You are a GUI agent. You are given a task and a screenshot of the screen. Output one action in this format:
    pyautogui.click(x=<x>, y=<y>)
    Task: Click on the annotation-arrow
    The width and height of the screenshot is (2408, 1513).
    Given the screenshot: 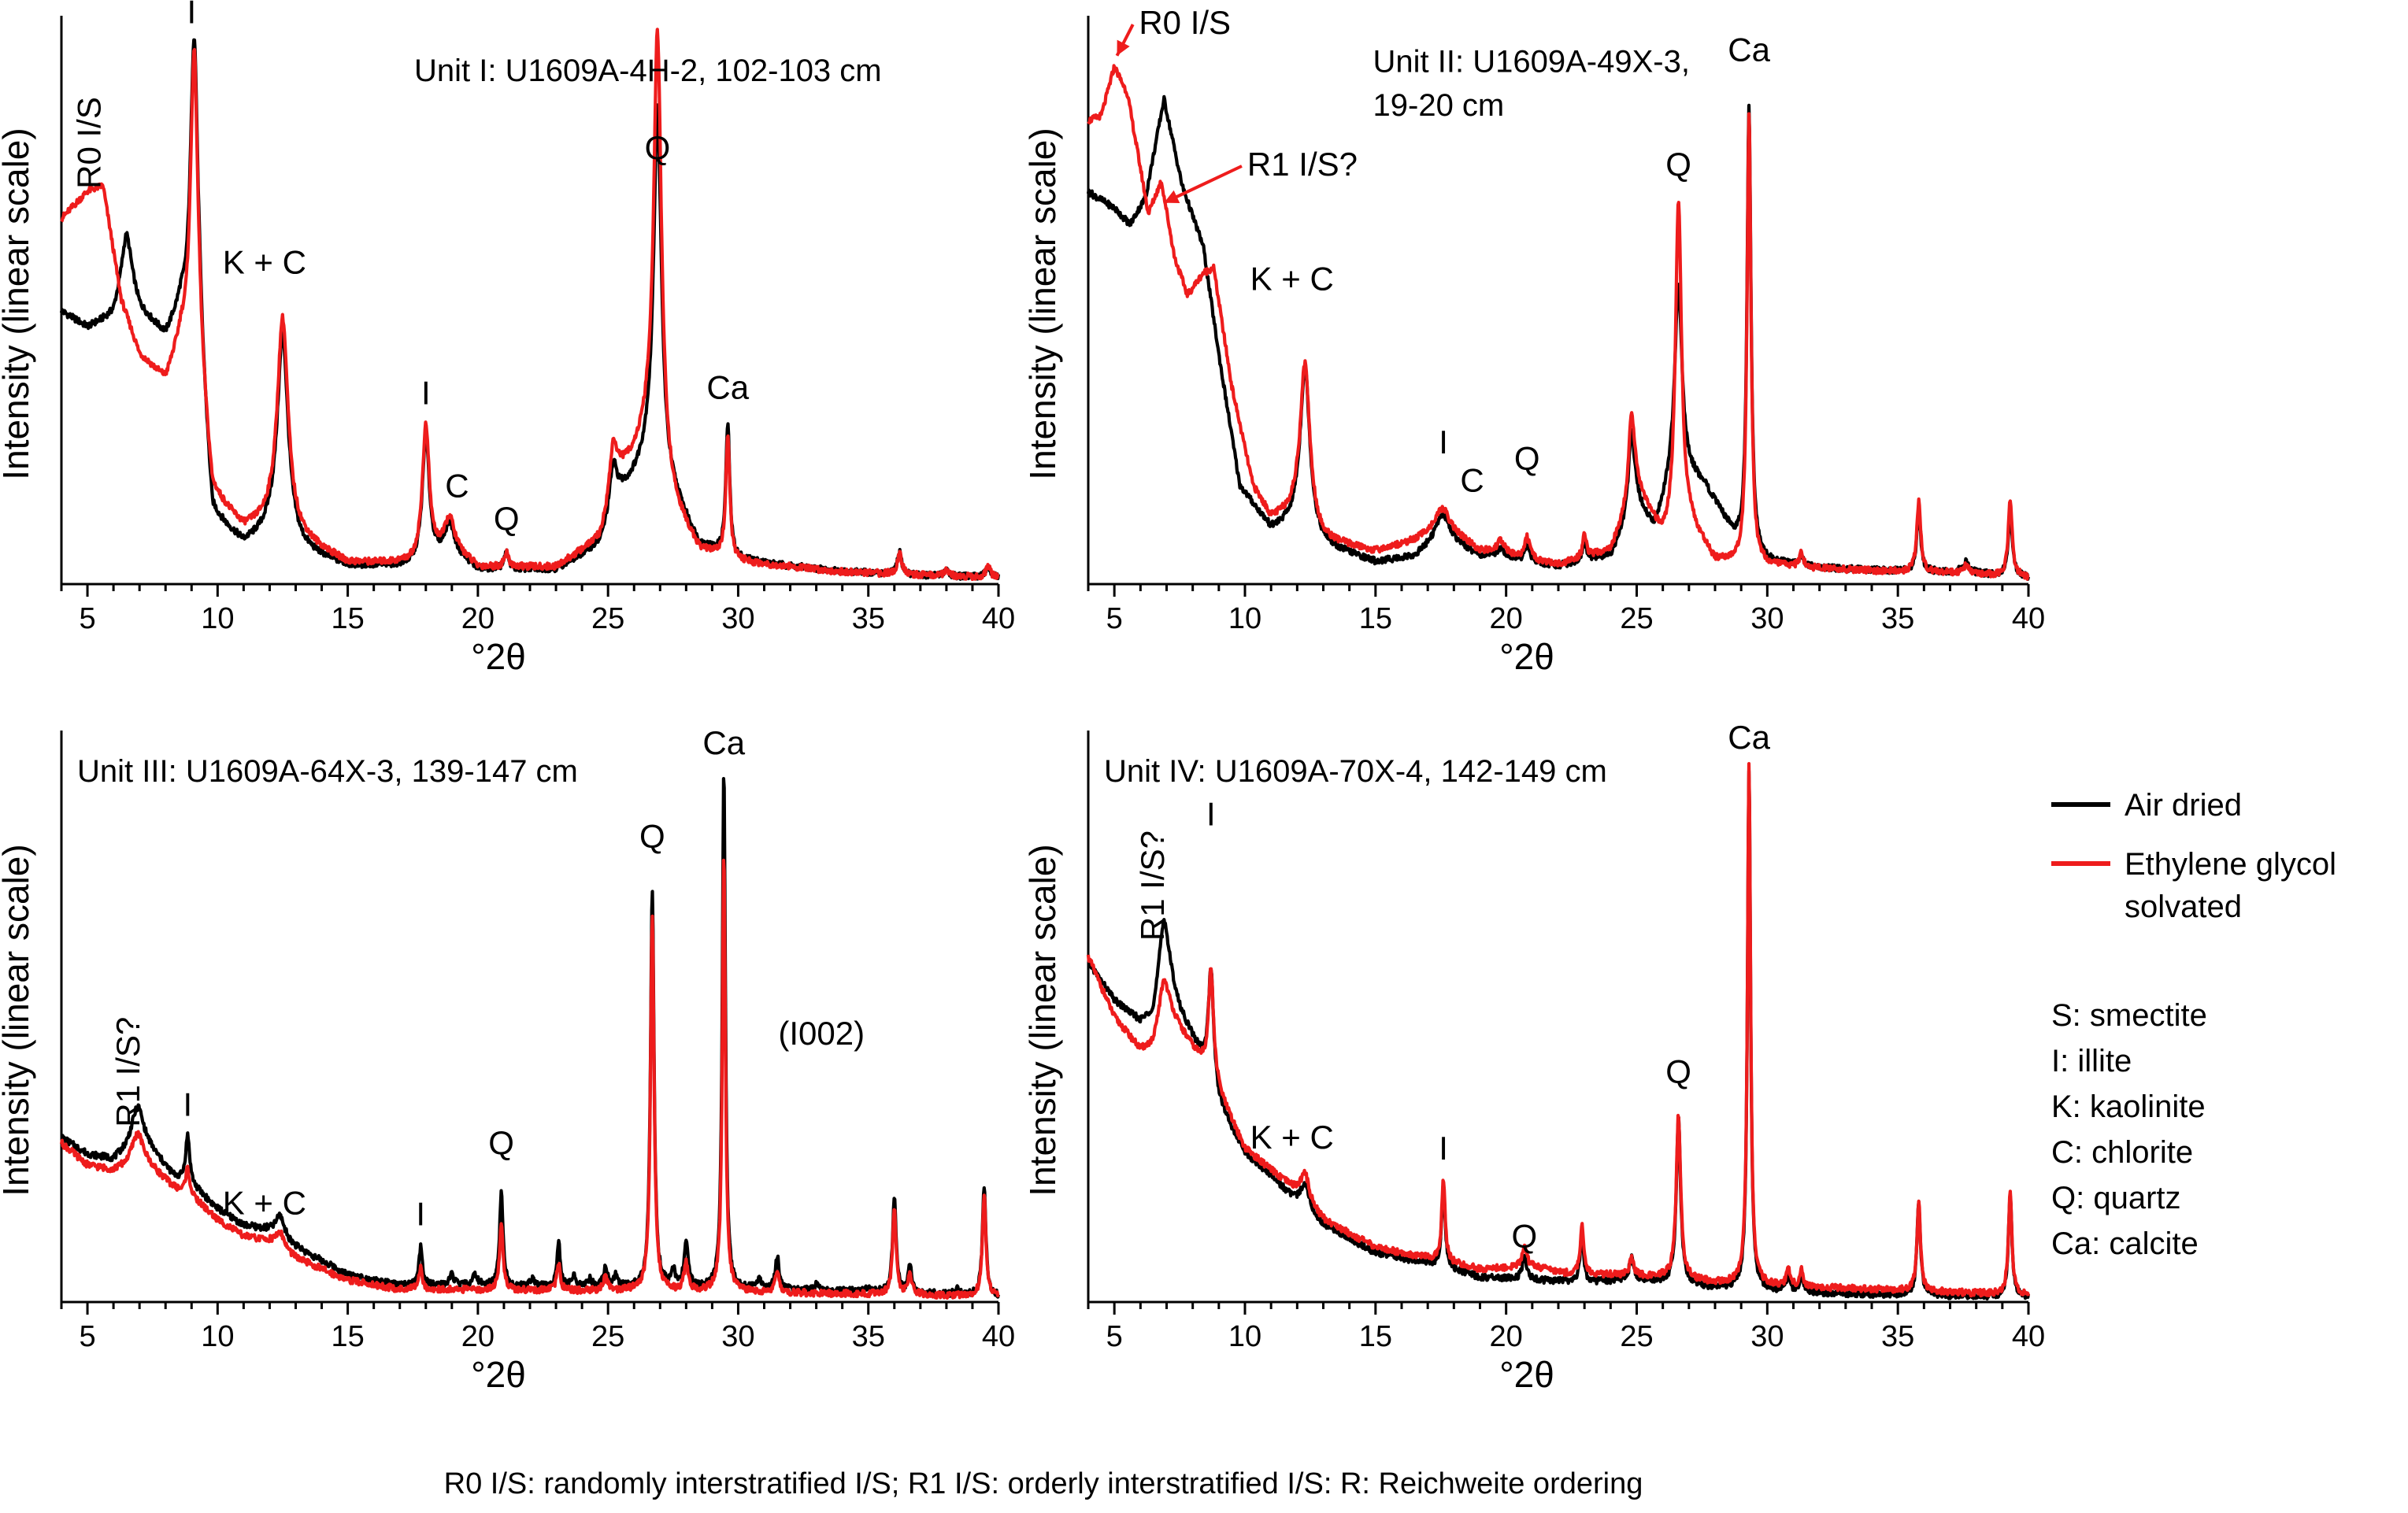 What is the action you would take?
    pyautogui.click(x=1203, y=185)
    